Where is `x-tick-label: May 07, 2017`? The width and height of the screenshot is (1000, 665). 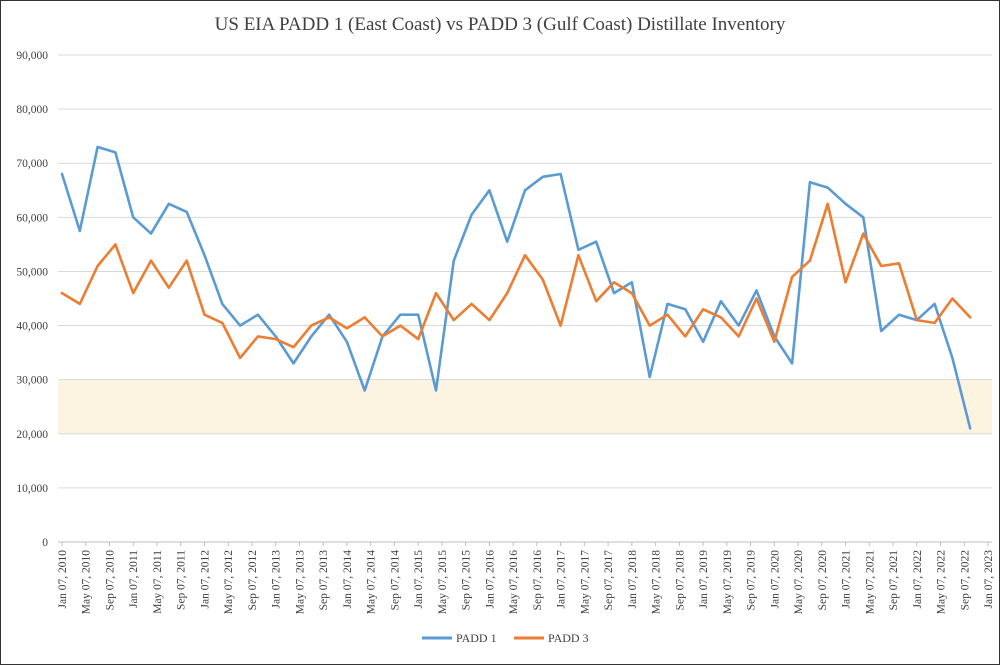
x-tick-label: May 07, 2017 is located at coordinates (585, 582).